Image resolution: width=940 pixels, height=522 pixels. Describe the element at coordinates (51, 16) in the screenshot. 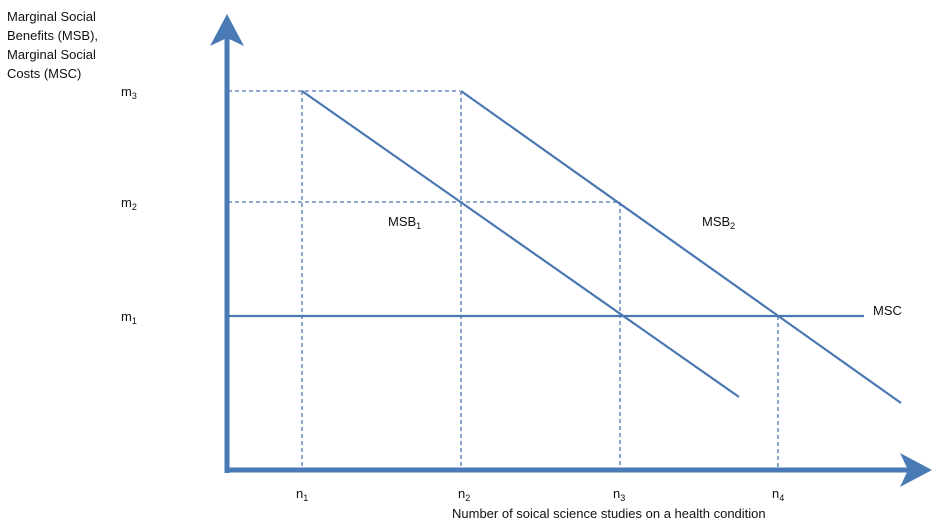

I see `y-axis-title-line-1: Marginal Social` at that location.